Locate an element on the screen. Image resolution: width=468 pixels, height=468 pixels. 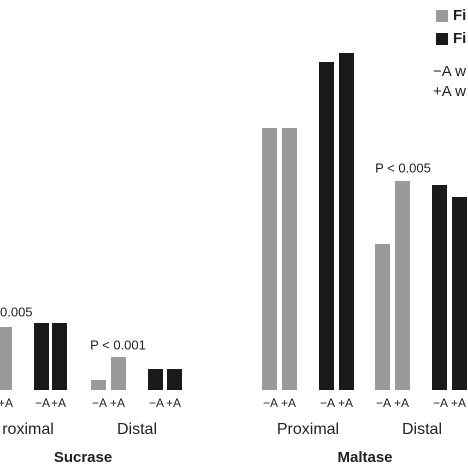
region-label: Proximal is located at coordinates (308, 429).